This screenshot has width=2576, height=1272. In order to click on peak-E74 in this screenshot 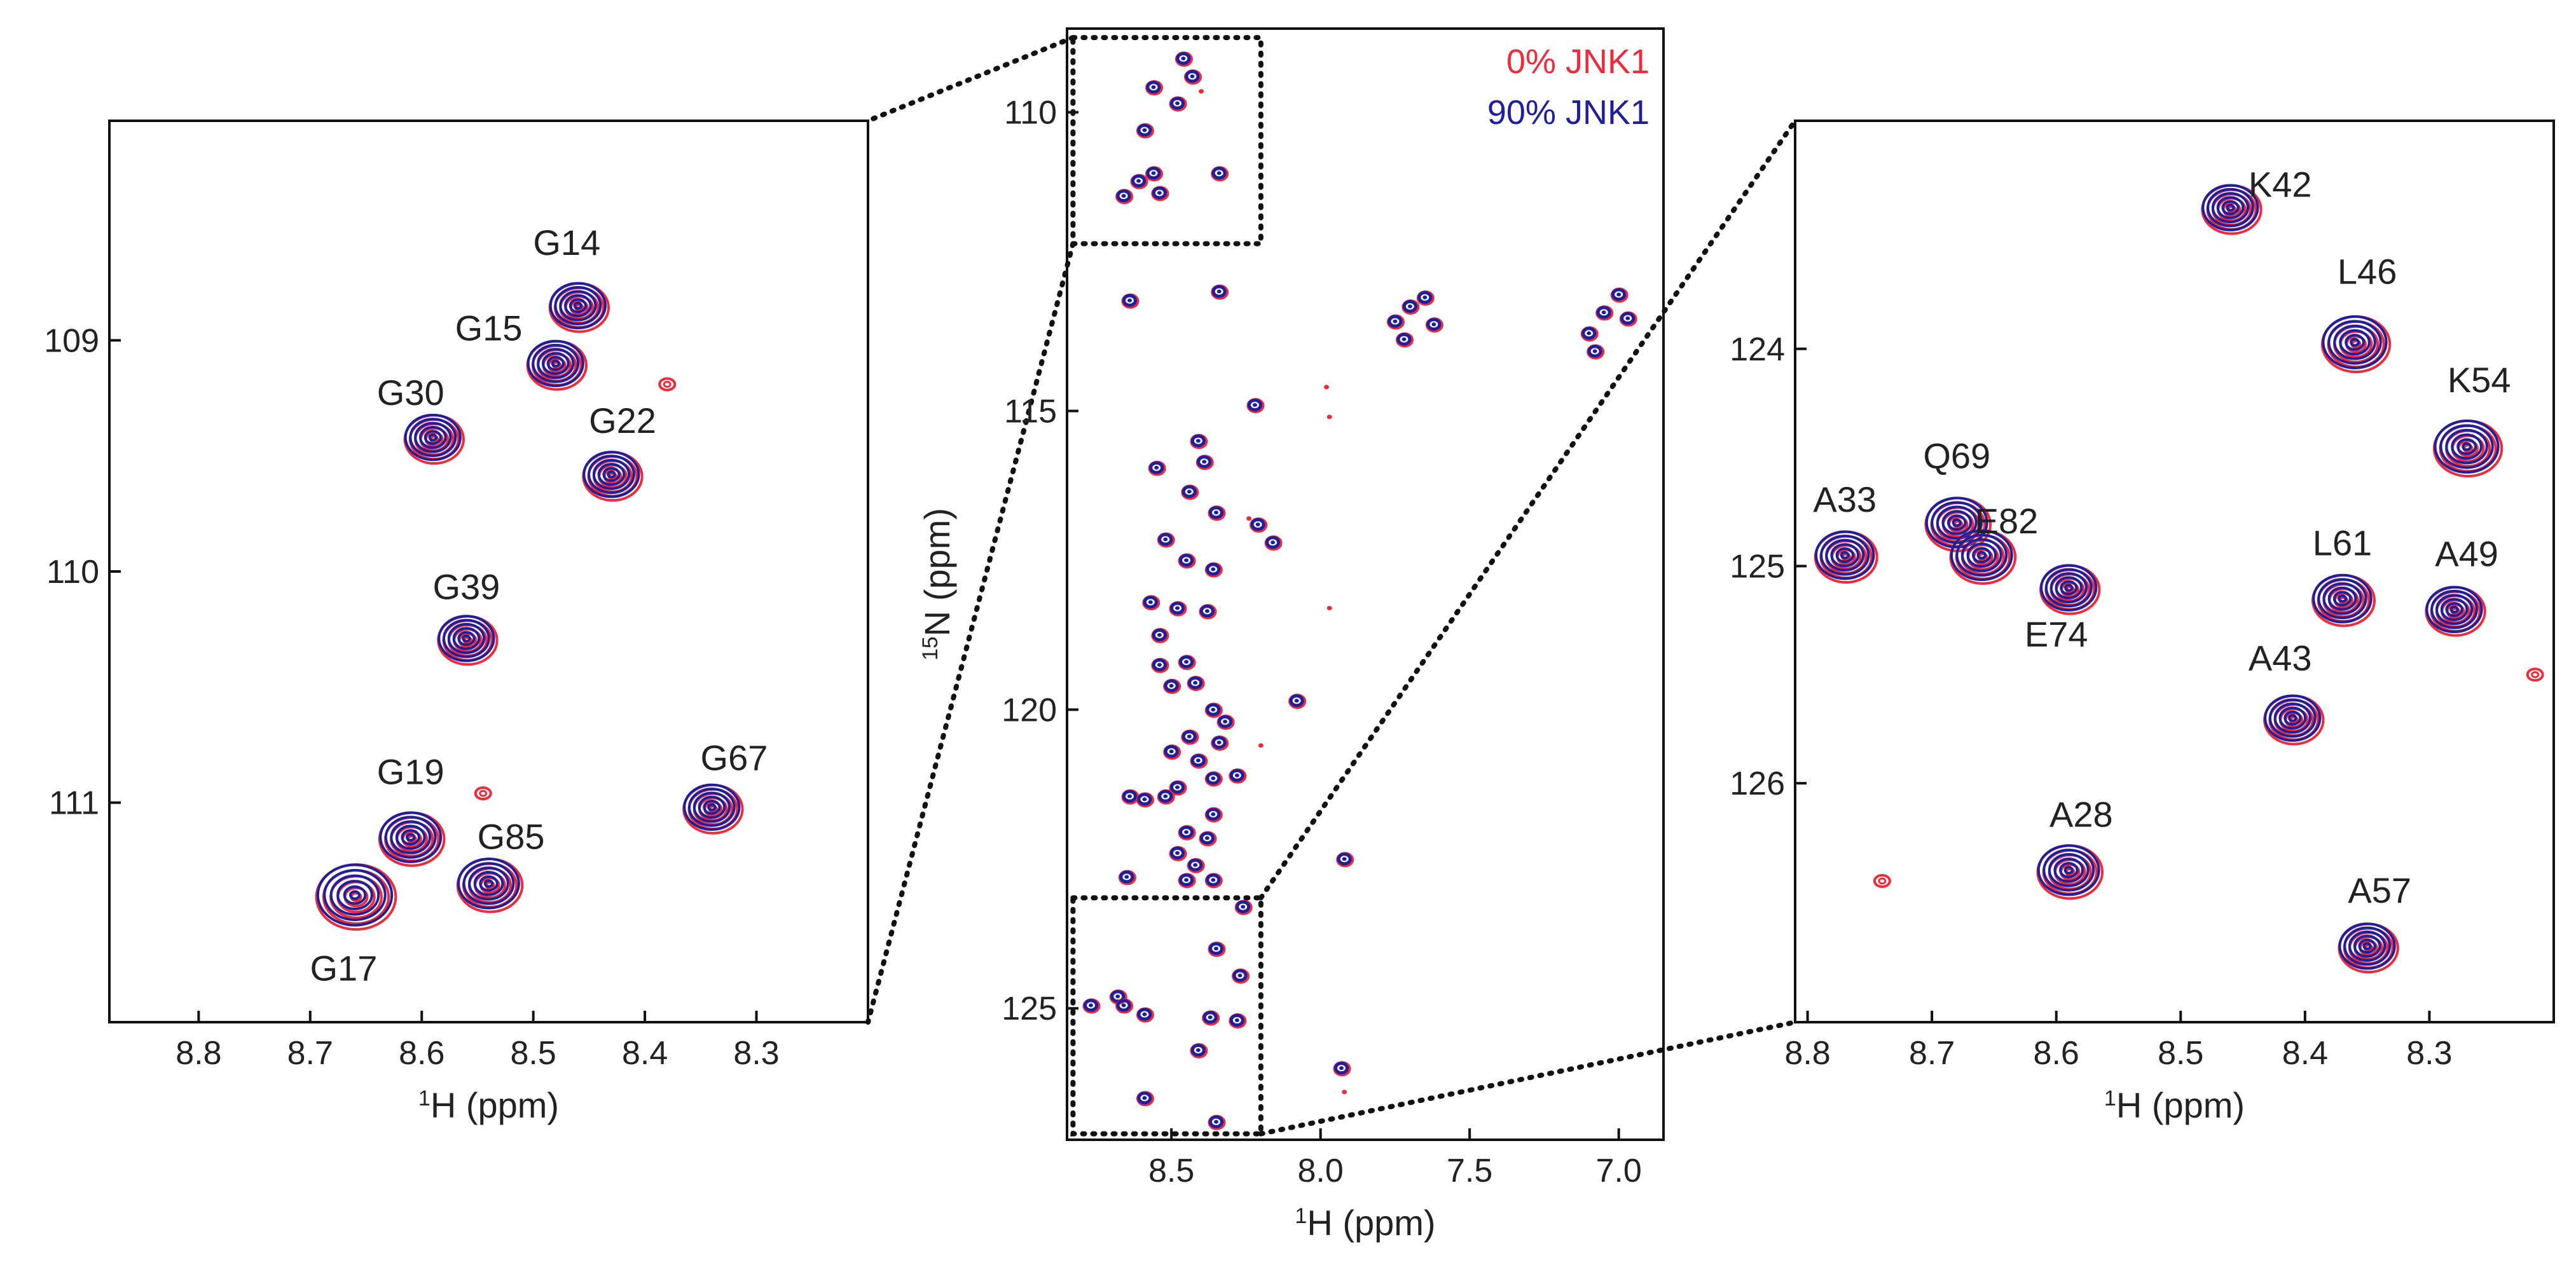, I will do `click(2070, 589)`.